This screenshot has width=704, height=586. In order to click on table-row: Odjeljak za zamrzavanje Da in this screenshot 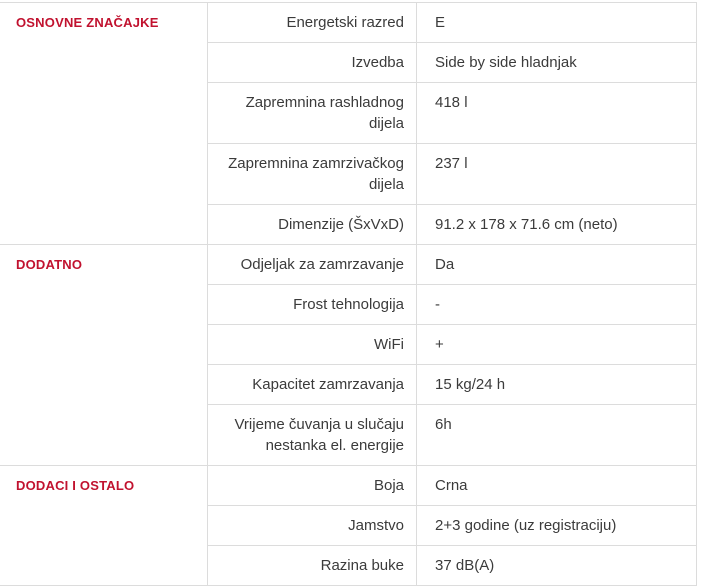, I will do `click(452, 264)`.